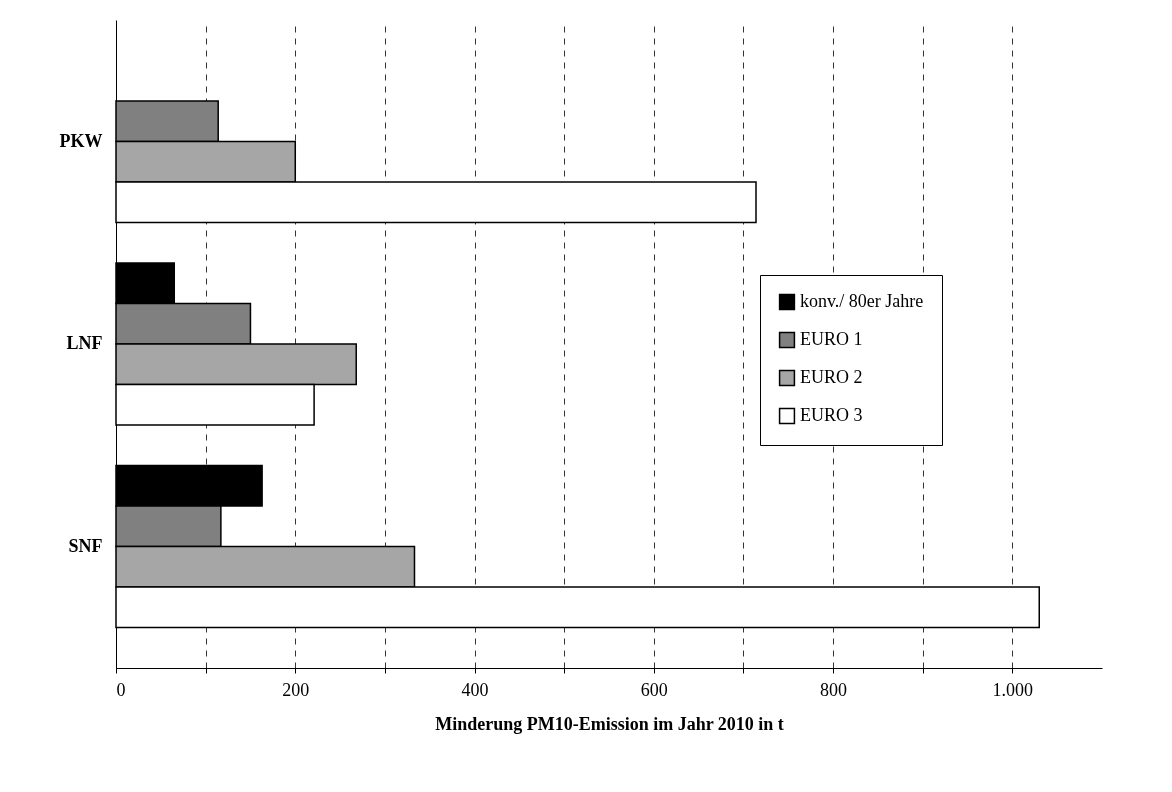 The height and width of the screenshot is (792, 1172). I want to click on y-tick-label: PKW, so click(81, 140).